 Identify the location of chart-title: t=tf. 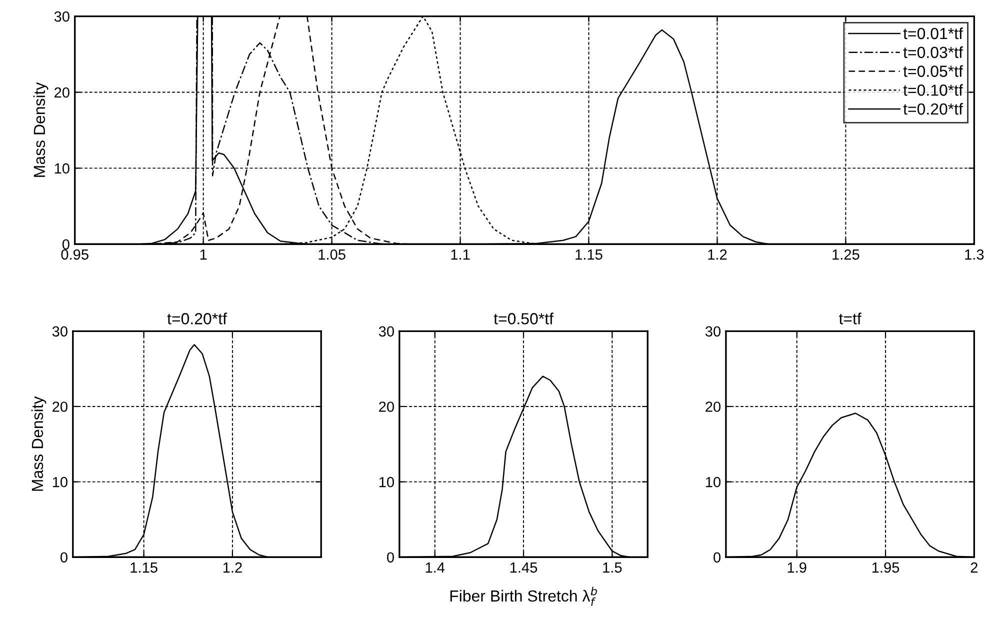
(850, 318).